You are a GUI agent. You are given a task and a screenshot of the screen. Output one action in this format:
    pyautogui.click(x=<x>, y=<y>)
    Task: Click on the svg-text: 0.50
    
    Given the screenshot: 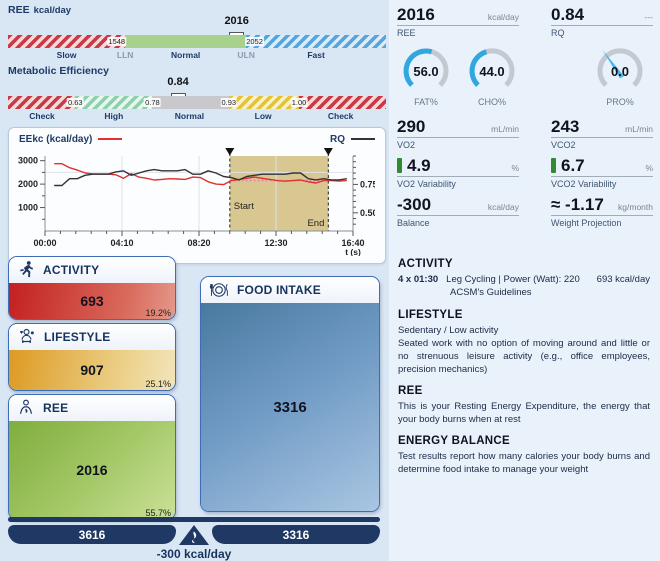 What is the action you would take?
    pyautogui.click(x=367, y=213)
    